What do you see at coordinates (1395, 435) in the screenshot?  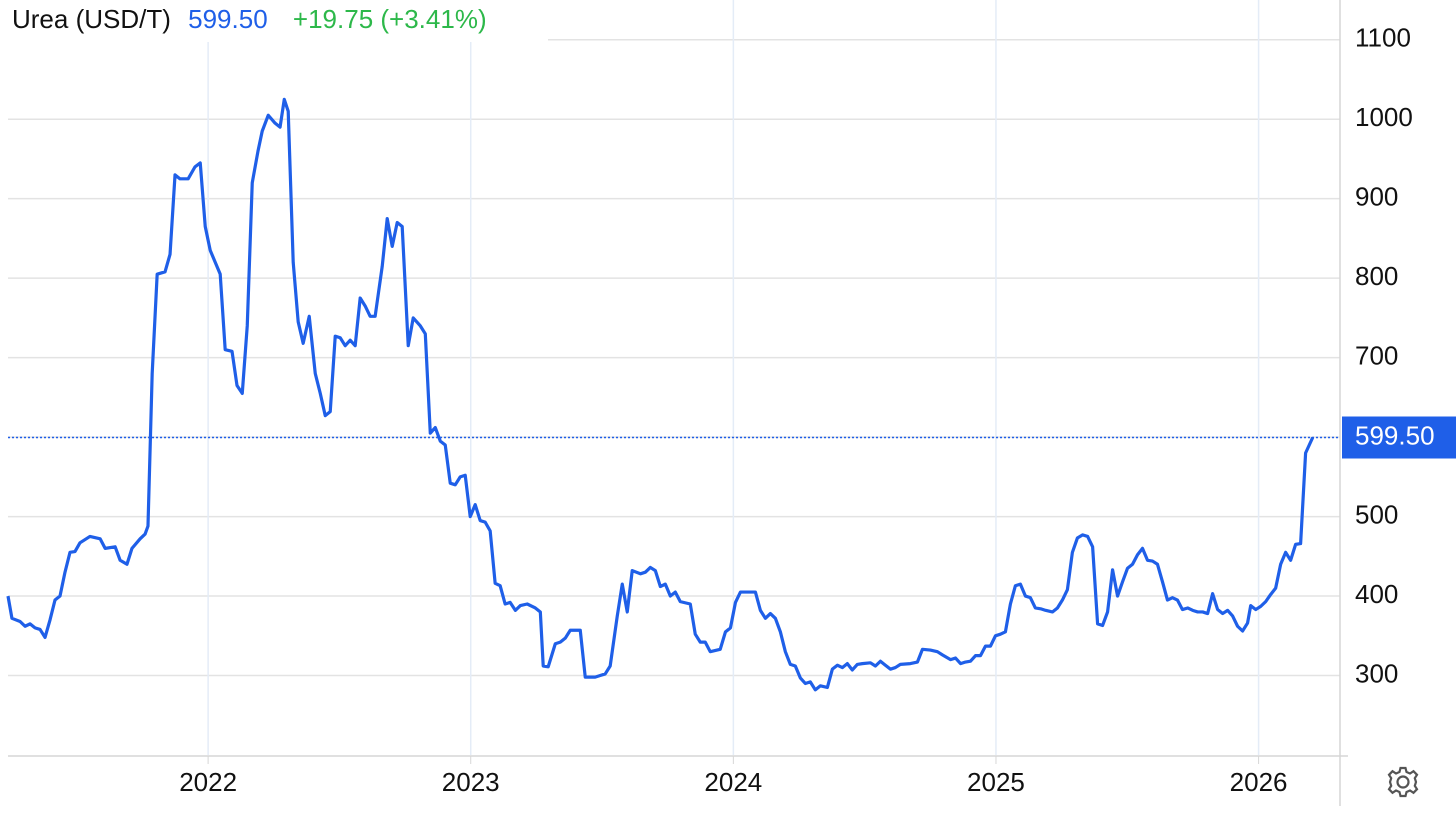 I see `last-price-label: 599.50` at bounding box center [1395, 435].